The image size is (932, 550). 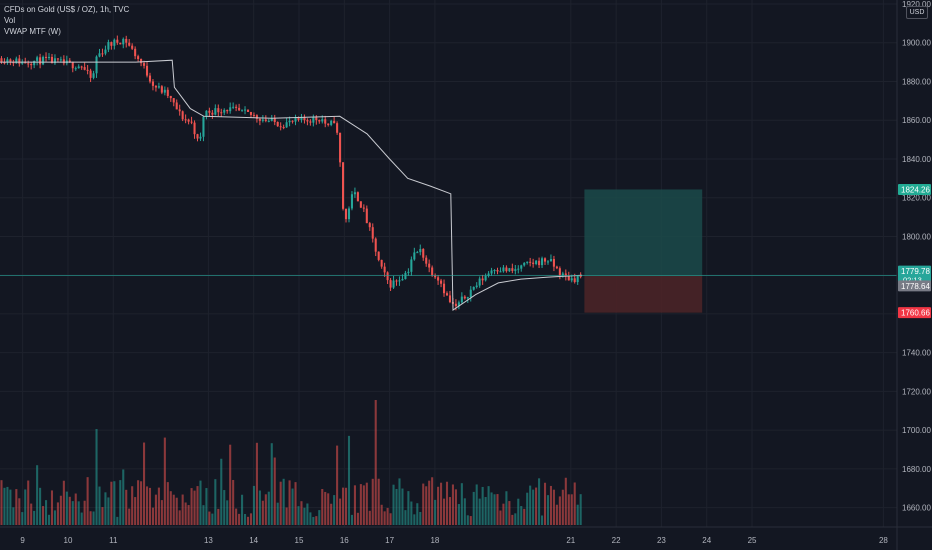 I want to click on time-axis: 9 10 11 13 14 15 16 17 18 21 22 23 24 25 28, so click(x=466, y=535).